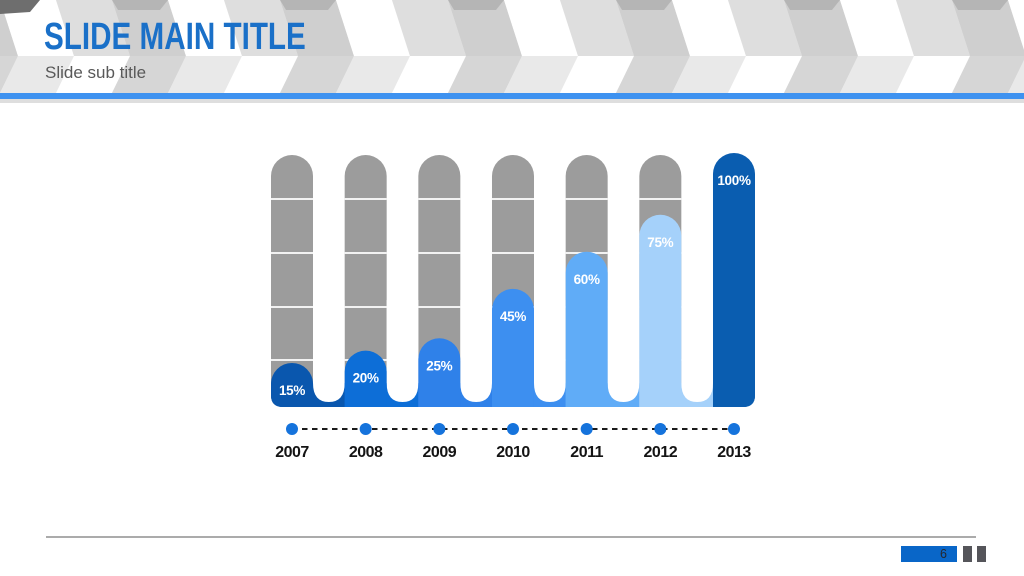  What do you see at coordinates (292, 280) in the screenshot?
I see `bar-track-2007` at bounding box center [292, 280].